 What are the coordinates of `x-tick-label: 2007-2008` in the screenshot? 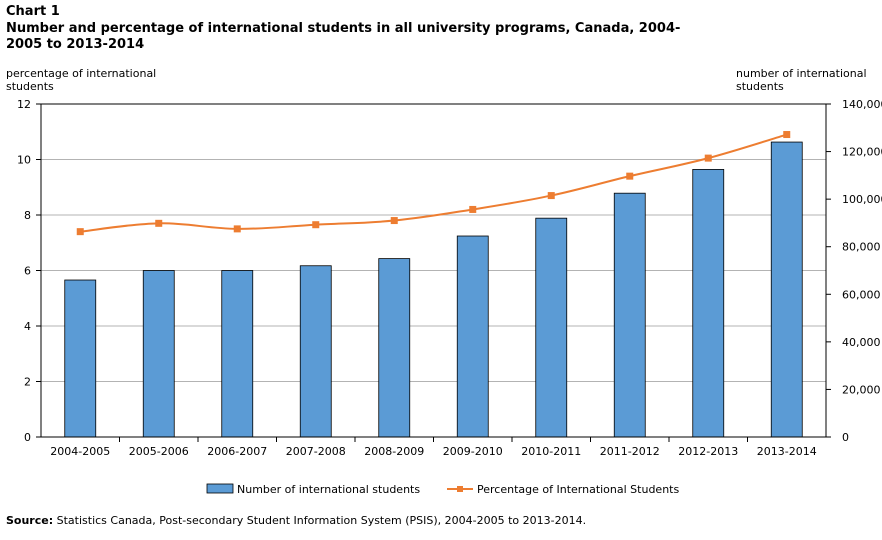 It's located at (316, 451).